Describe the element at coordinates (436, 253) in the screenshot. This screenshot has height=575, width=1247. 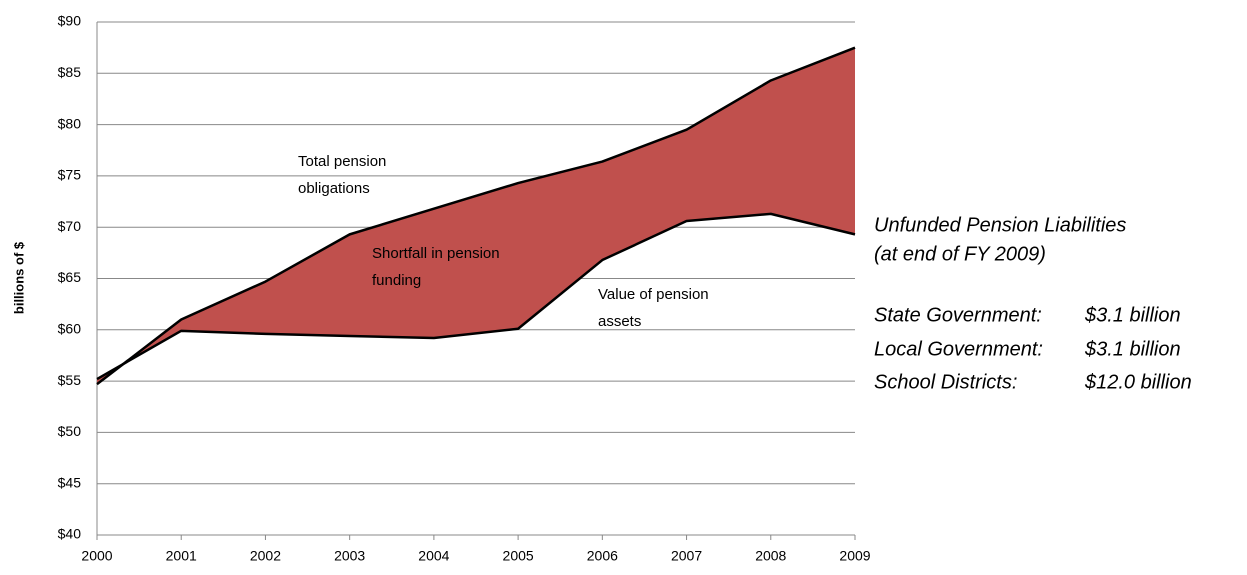
I see `annotation: Shortfall in pension` at that location.